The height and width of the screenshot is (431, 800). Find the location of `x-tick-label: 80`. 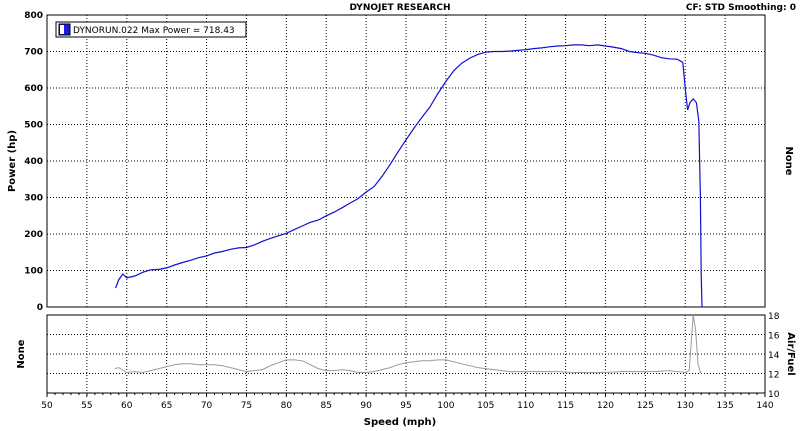

x-tick-label: 80 is located at coordinates (287, 406).